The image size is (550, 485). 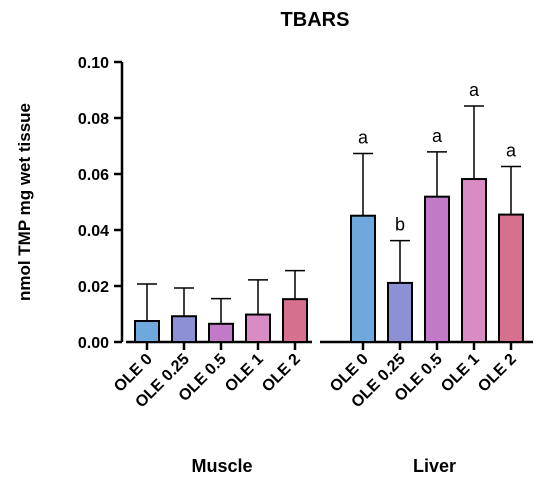 What do you see at coordinates (315, 20) in the screenshot?
I see `chart-title: TBARS` at bounding box center [315, 20].